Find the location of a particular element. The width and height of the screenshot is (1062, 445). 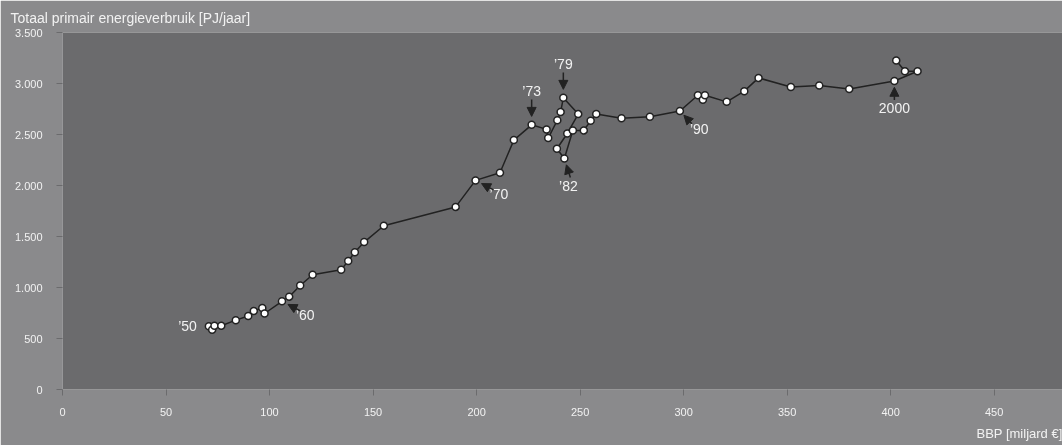

y-tick-label: 1.000 is located at coordinates (28, 287).